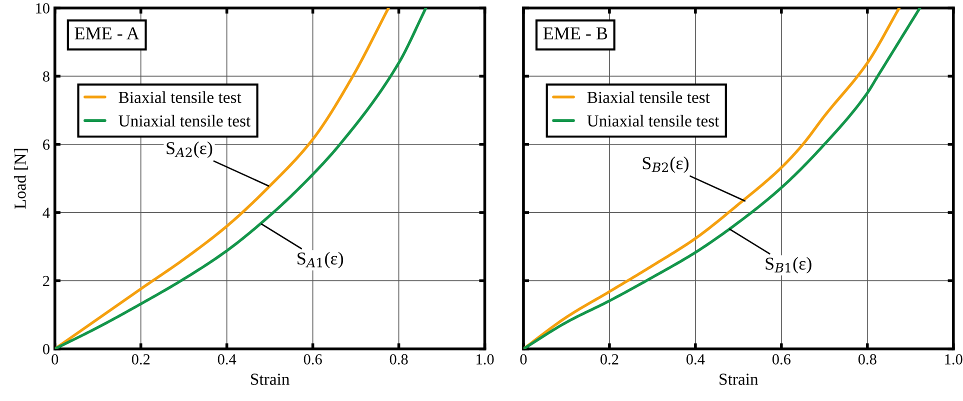  I want to click on annotation: S$_{A2}$(ε), so click(189, 150).